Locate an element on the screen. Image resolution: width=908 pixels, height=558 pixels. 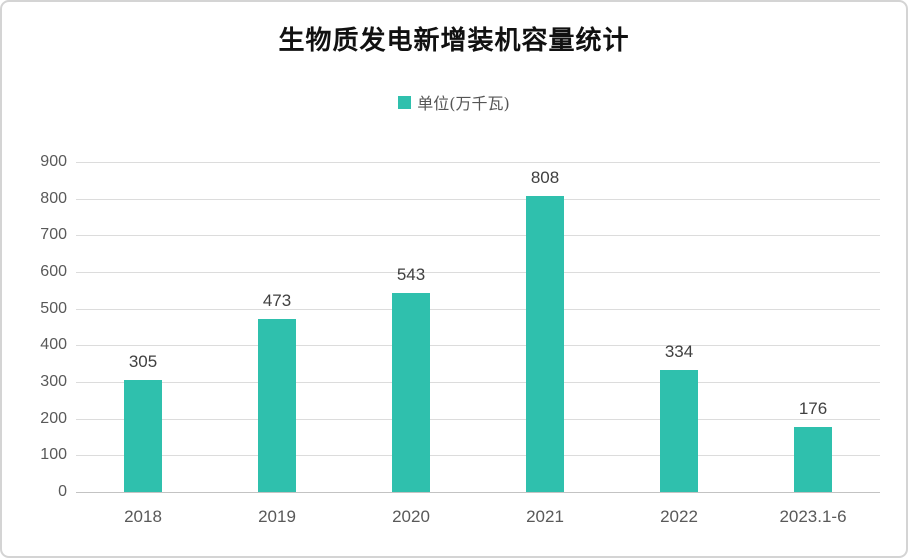
bar-value-label: 543 is located at coordinates (411, 274).